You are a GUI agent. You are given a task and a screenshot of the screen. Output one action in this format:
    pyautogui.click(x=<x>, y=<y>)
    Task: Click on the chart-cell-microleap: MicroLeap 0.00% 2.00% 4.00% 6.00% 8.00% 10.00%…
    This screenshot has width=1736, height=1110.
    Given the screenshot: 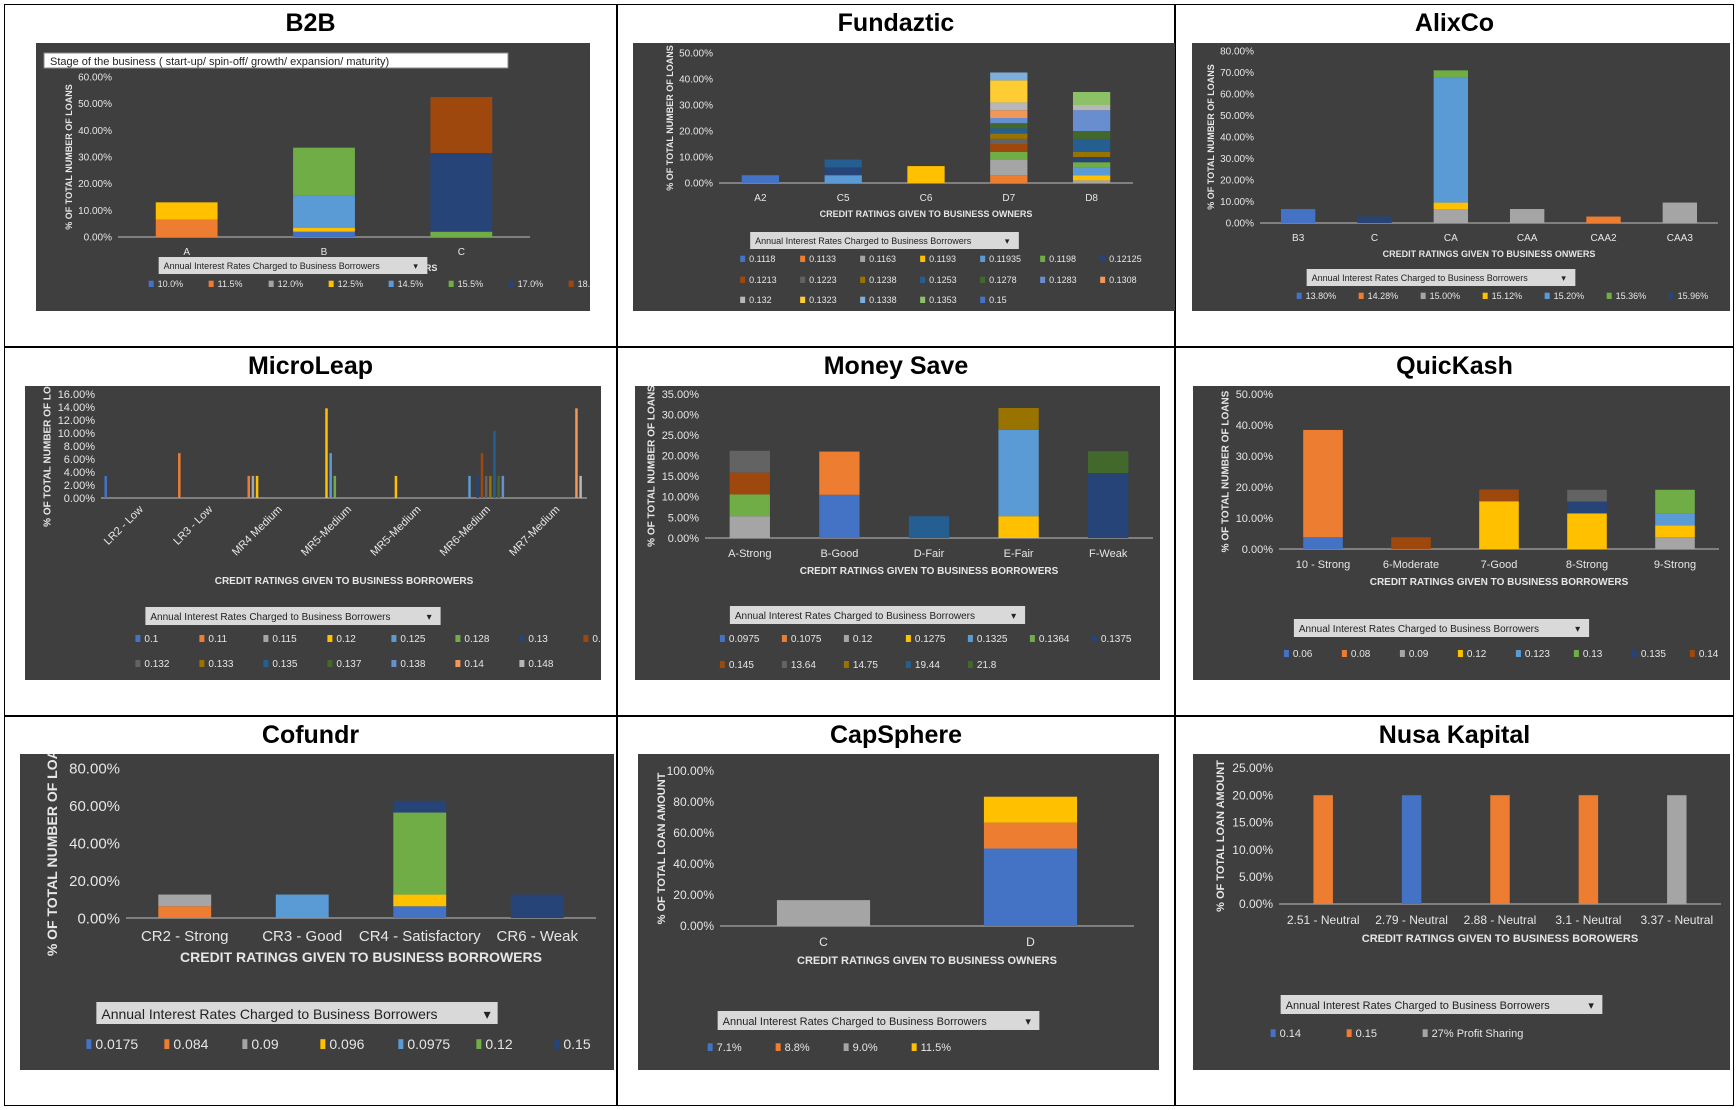 What is the action you would take?
    pyautogui.click(x=310, y=531)
    